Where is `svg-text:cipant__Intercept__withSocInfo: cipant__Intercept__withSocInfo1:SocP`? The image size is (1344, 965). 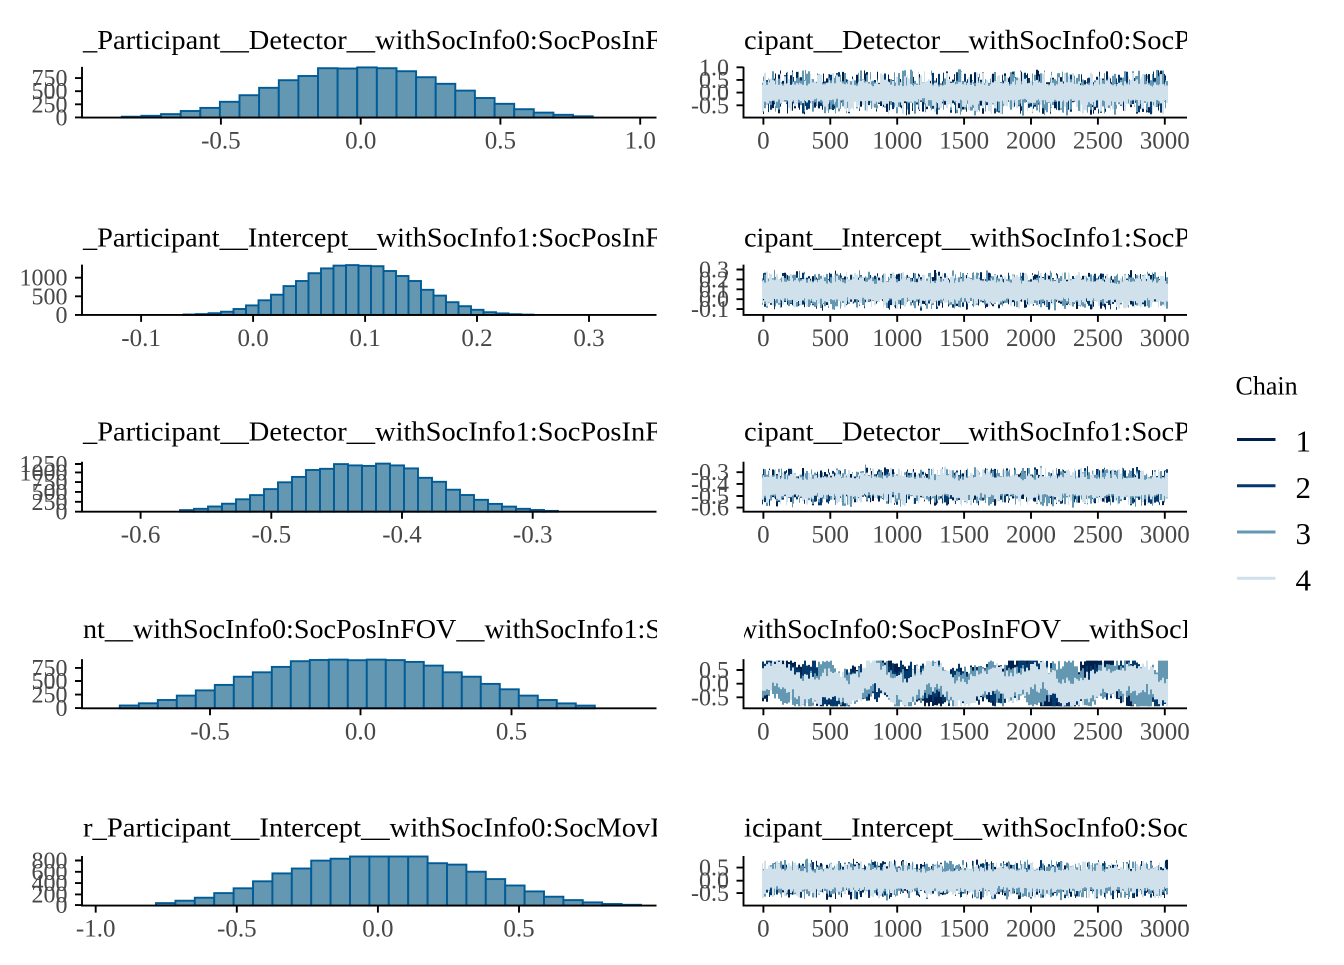 svg-text:cipant__Intercept__withSocInfo: cipant__Intercept__withSocInfo1:SocP is located at coordinates (967, 238).